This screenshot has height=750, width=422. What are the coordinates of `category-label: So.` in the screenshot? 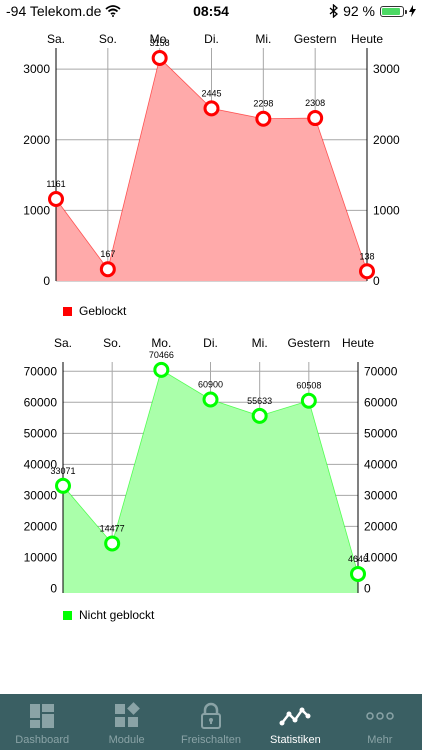 It's located at (112, 343).